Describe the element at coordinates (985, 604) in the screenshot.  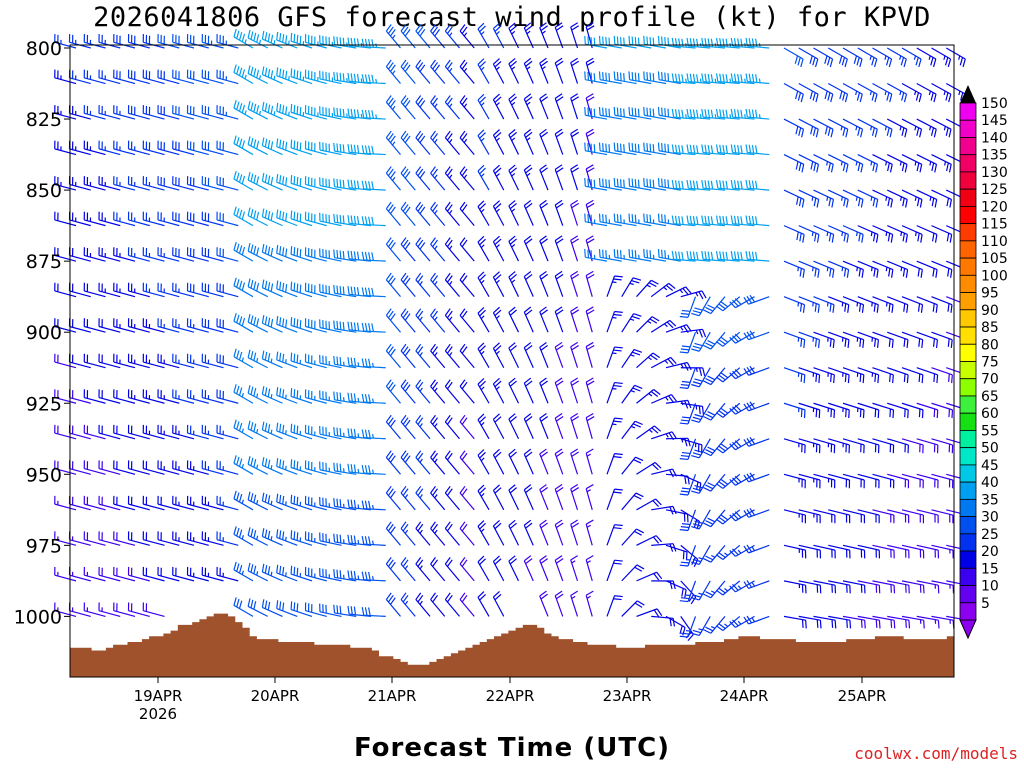
I see `colorbar-label: 5` at that location.